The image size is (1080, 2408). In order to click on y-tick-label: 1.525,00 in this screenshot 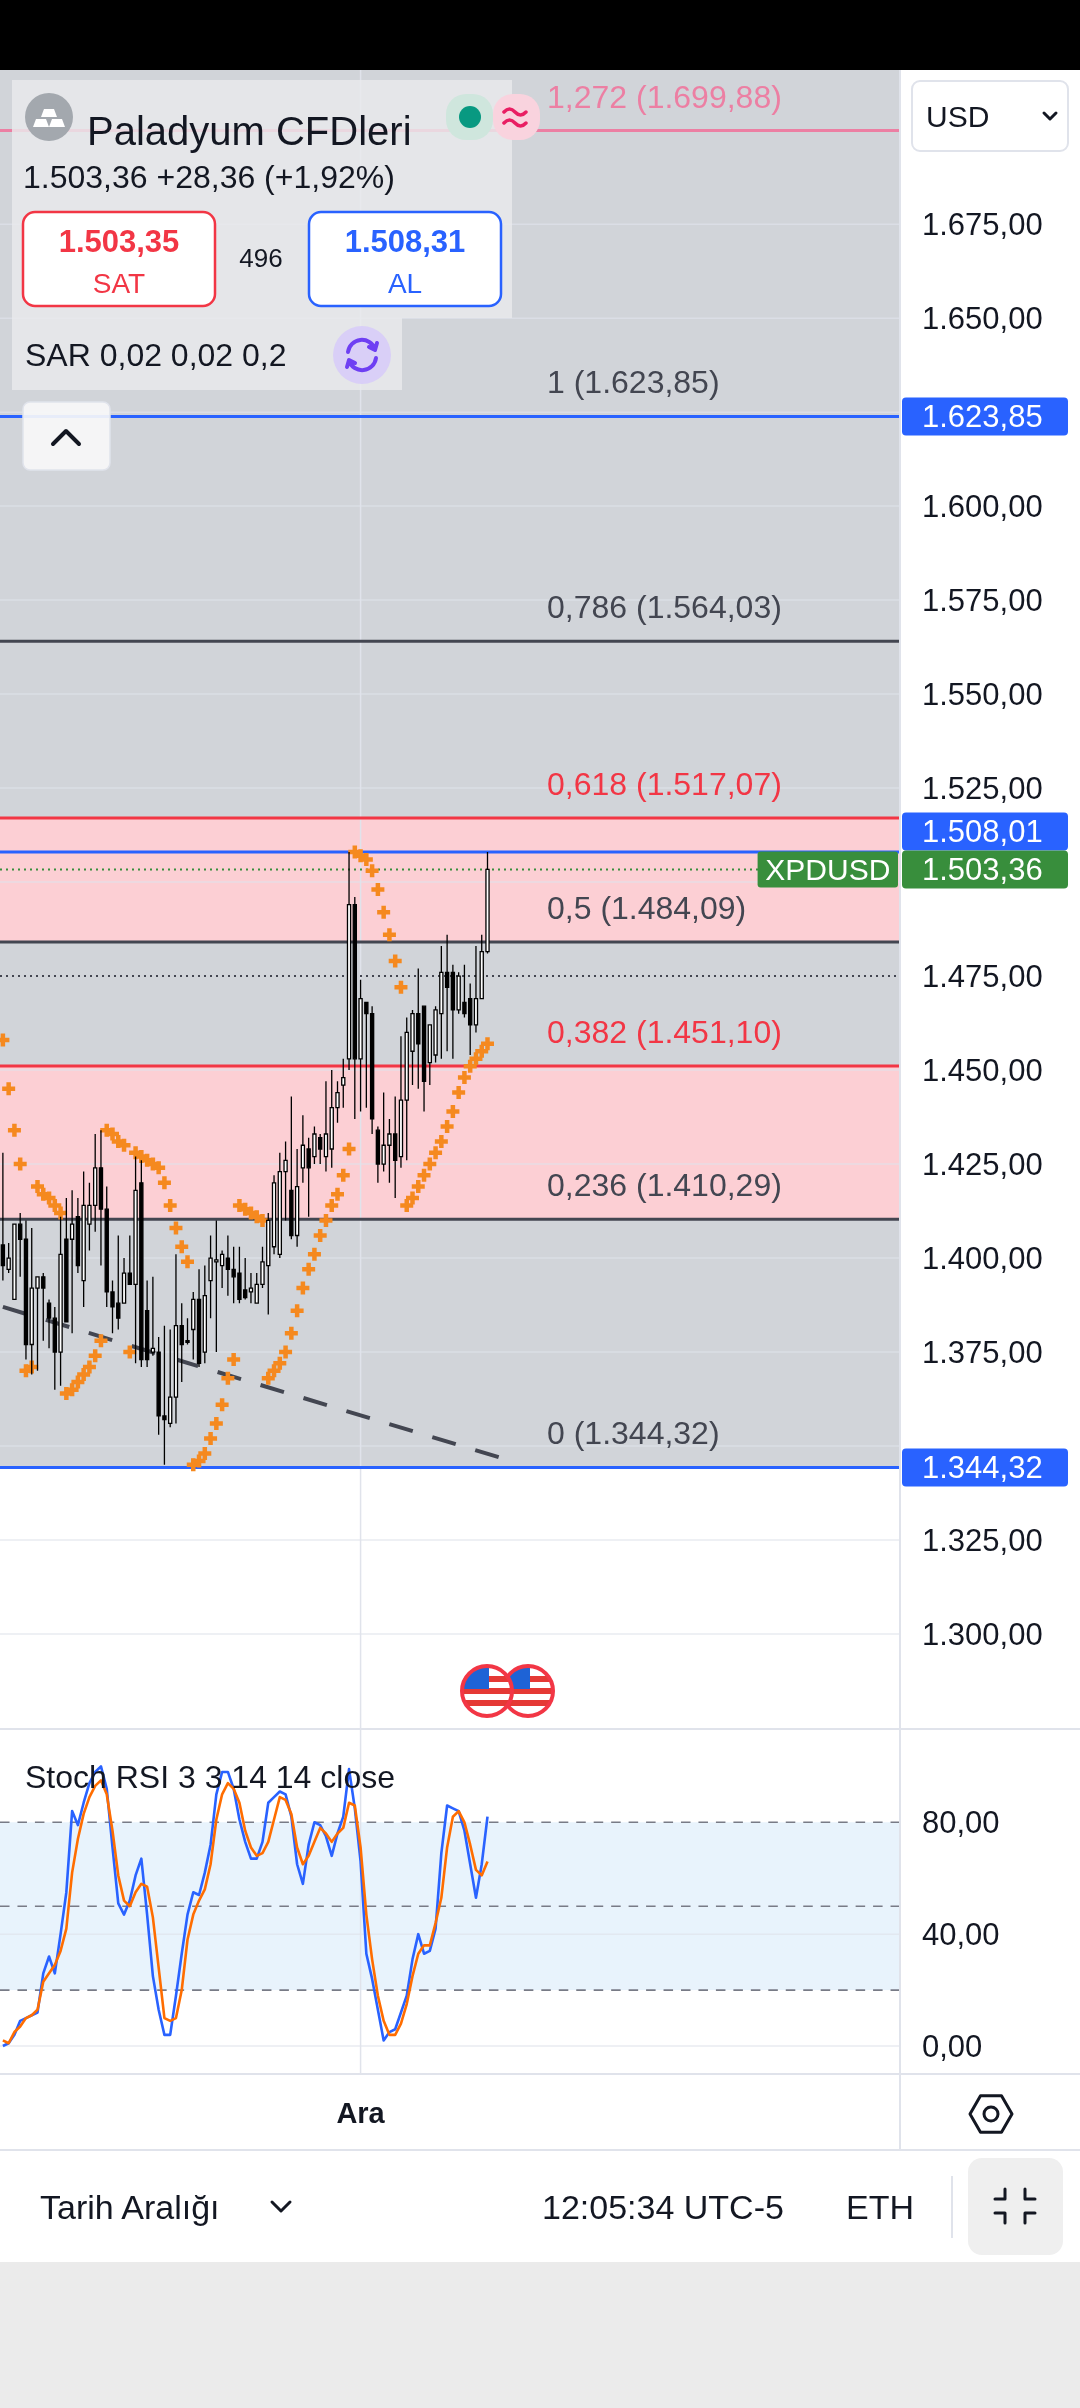, I will do `click(982, 788)`.